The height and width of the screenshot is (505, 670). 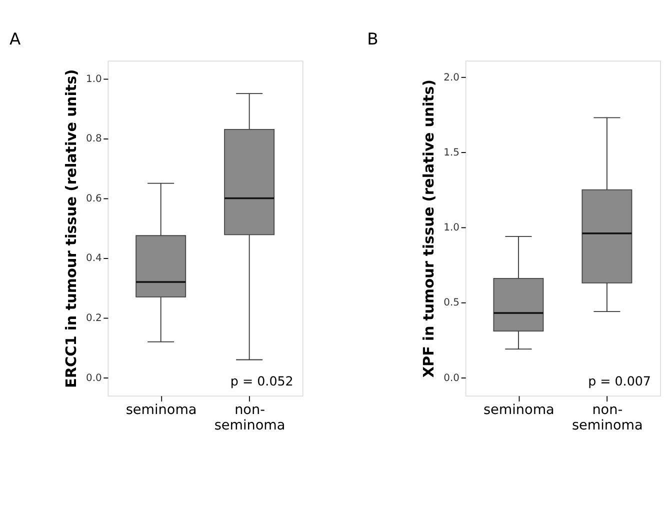 What do you see at coordinates (94, 258) in the screenshot?
I see `y-tick-label: 0.4` at bounding box center [94, 258].